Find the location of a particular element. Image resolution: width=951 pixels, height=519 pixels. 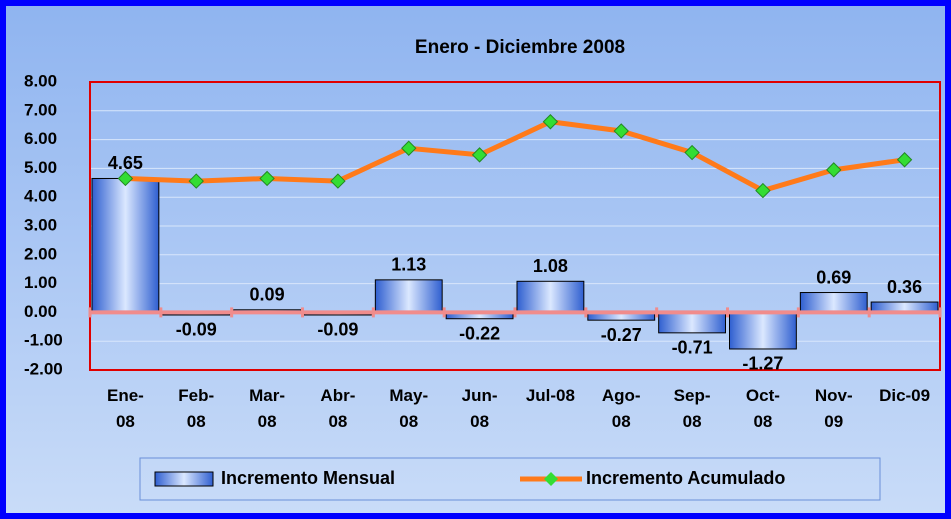

data-label: 0.09 is located at coordinates (267, 295).